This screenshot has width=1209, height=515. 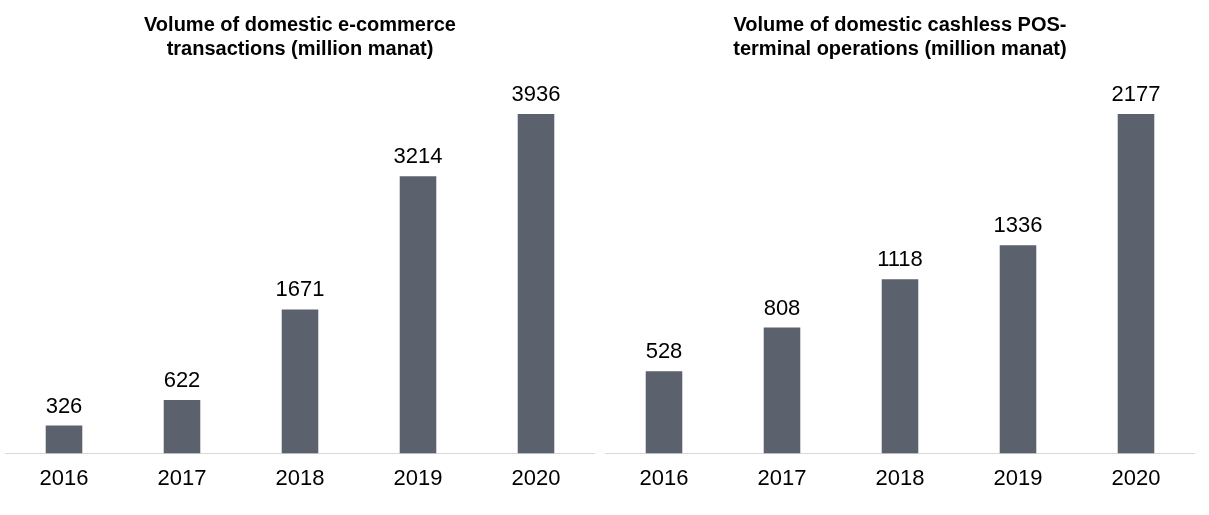 What do you see at coordinates (664, 351) in the screenshot?
I see `data-label: 528` at bounding box center [664, 351].